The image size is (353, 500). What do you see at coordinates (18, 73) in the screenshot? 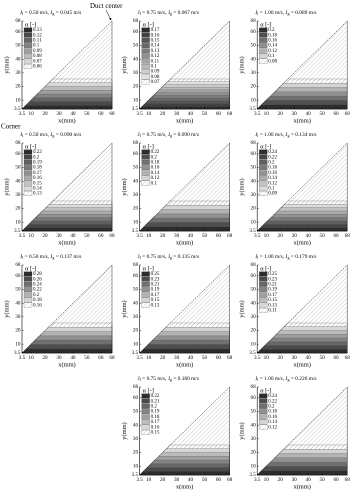
I see `y-tick-label: 30` at bounding box center [18, 73].